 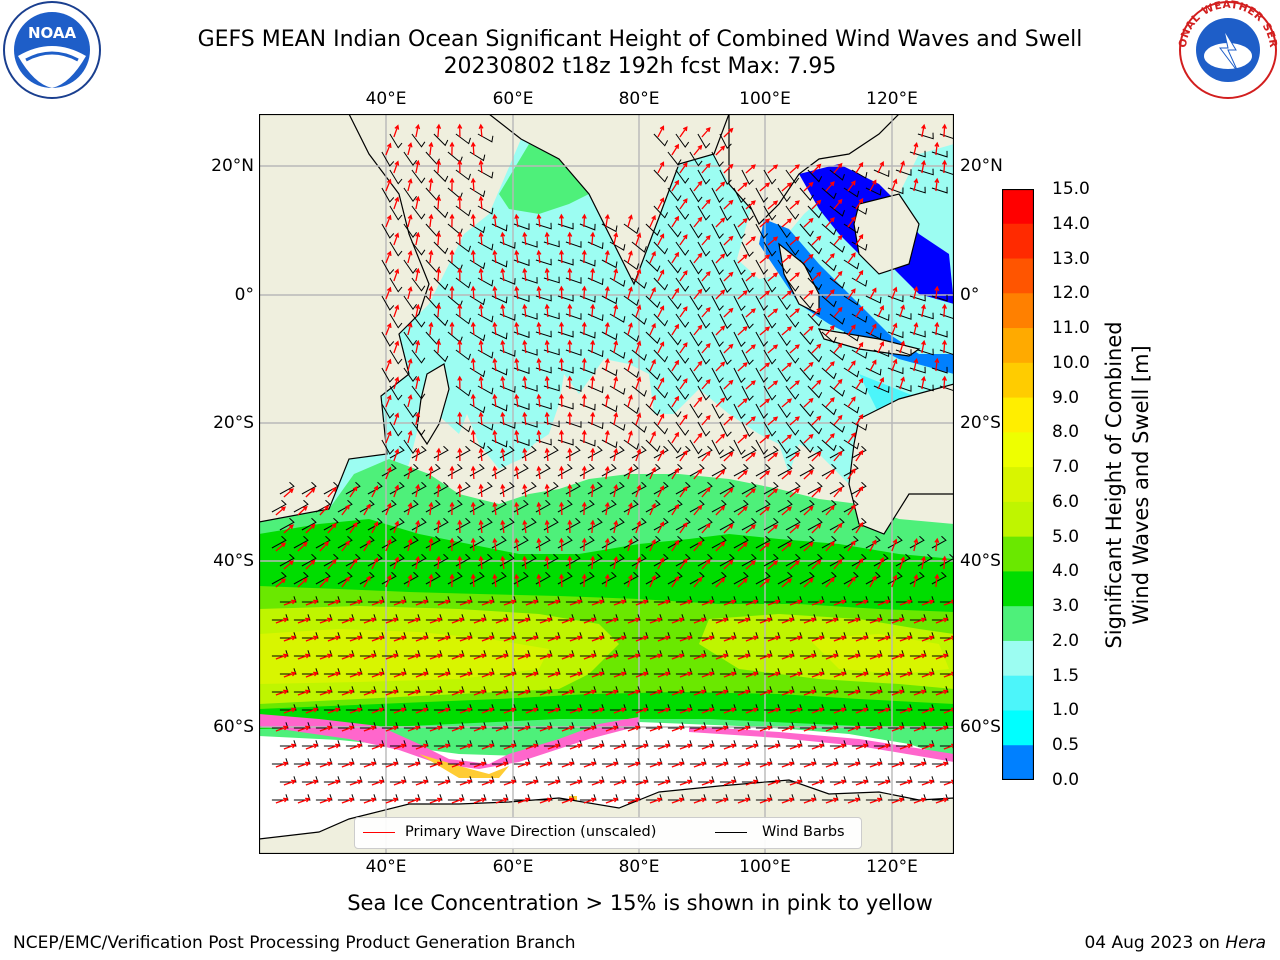 I want to click on primary-wave-legend-label: Primary Wave Direction (unscaled), so click(x=531, y=832).